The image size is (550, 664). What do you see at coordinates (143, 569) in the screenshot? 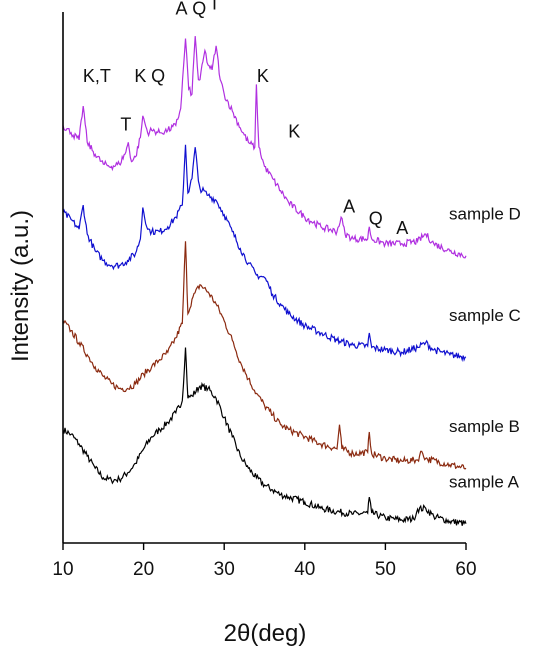
I see `x-tick-label: 20` at bounding box center [143, 569].